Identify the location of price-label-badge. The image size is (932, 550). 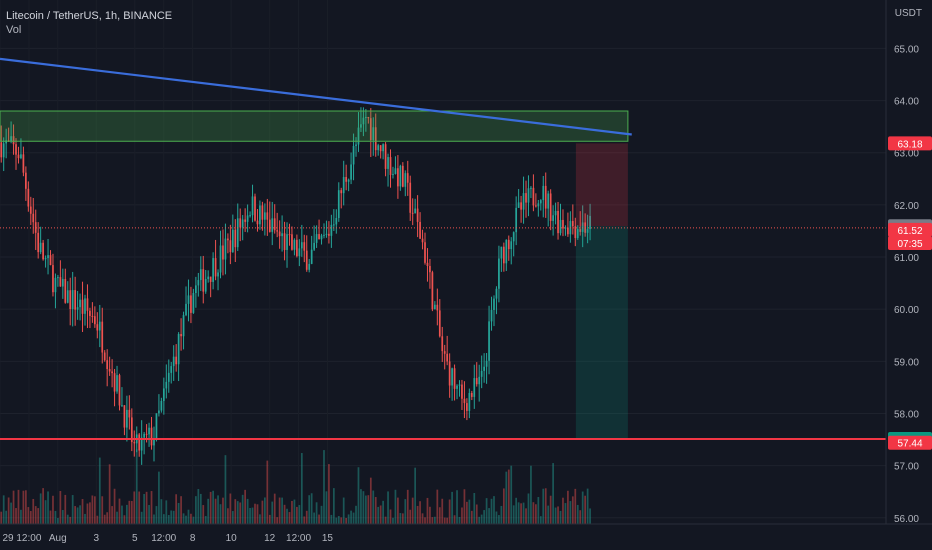
(910, 229).